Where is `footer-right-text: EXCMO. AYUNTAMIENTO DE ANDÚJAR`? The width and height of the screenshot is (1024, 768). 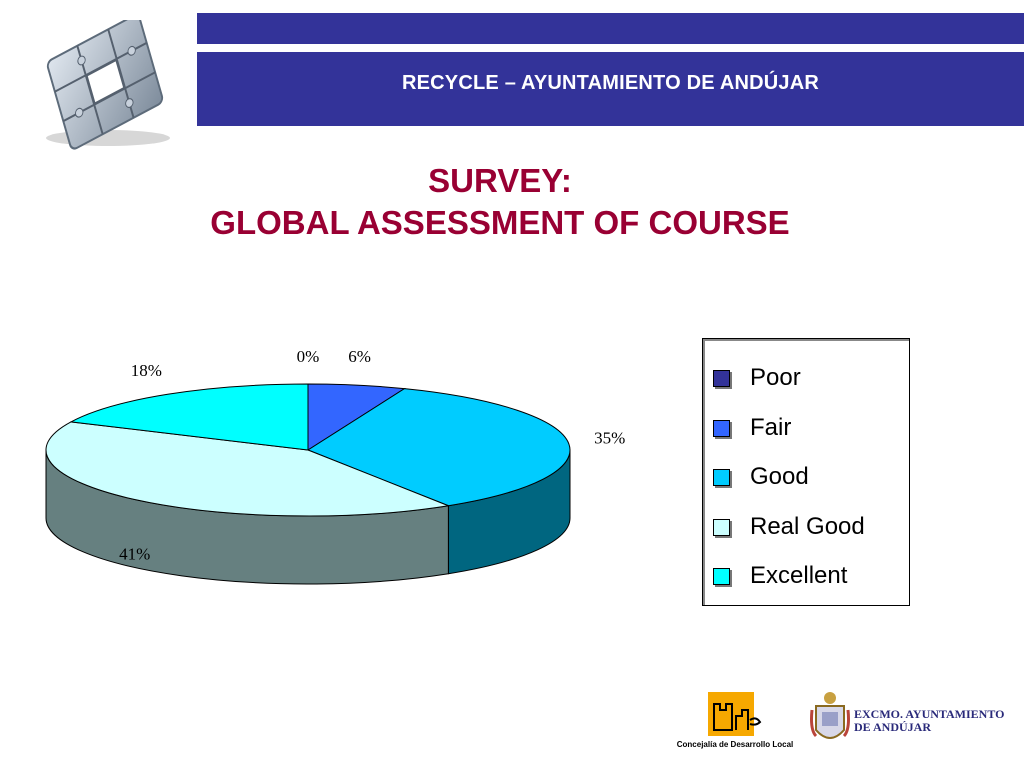
footer-right-text: EXCMO. AYUNTAMIENTO DE ANDÚJAR is located at coordinates (929, 721).